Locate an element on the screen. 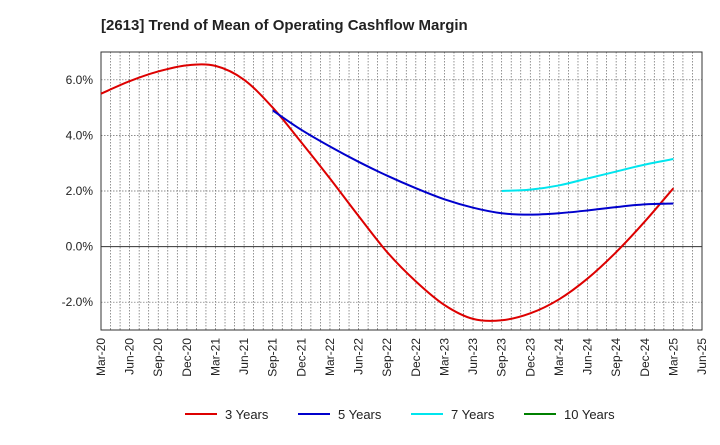 This screenshot has height=445, width=720. x-tick-label: Dec-20 is located at coordinates (187, 357).